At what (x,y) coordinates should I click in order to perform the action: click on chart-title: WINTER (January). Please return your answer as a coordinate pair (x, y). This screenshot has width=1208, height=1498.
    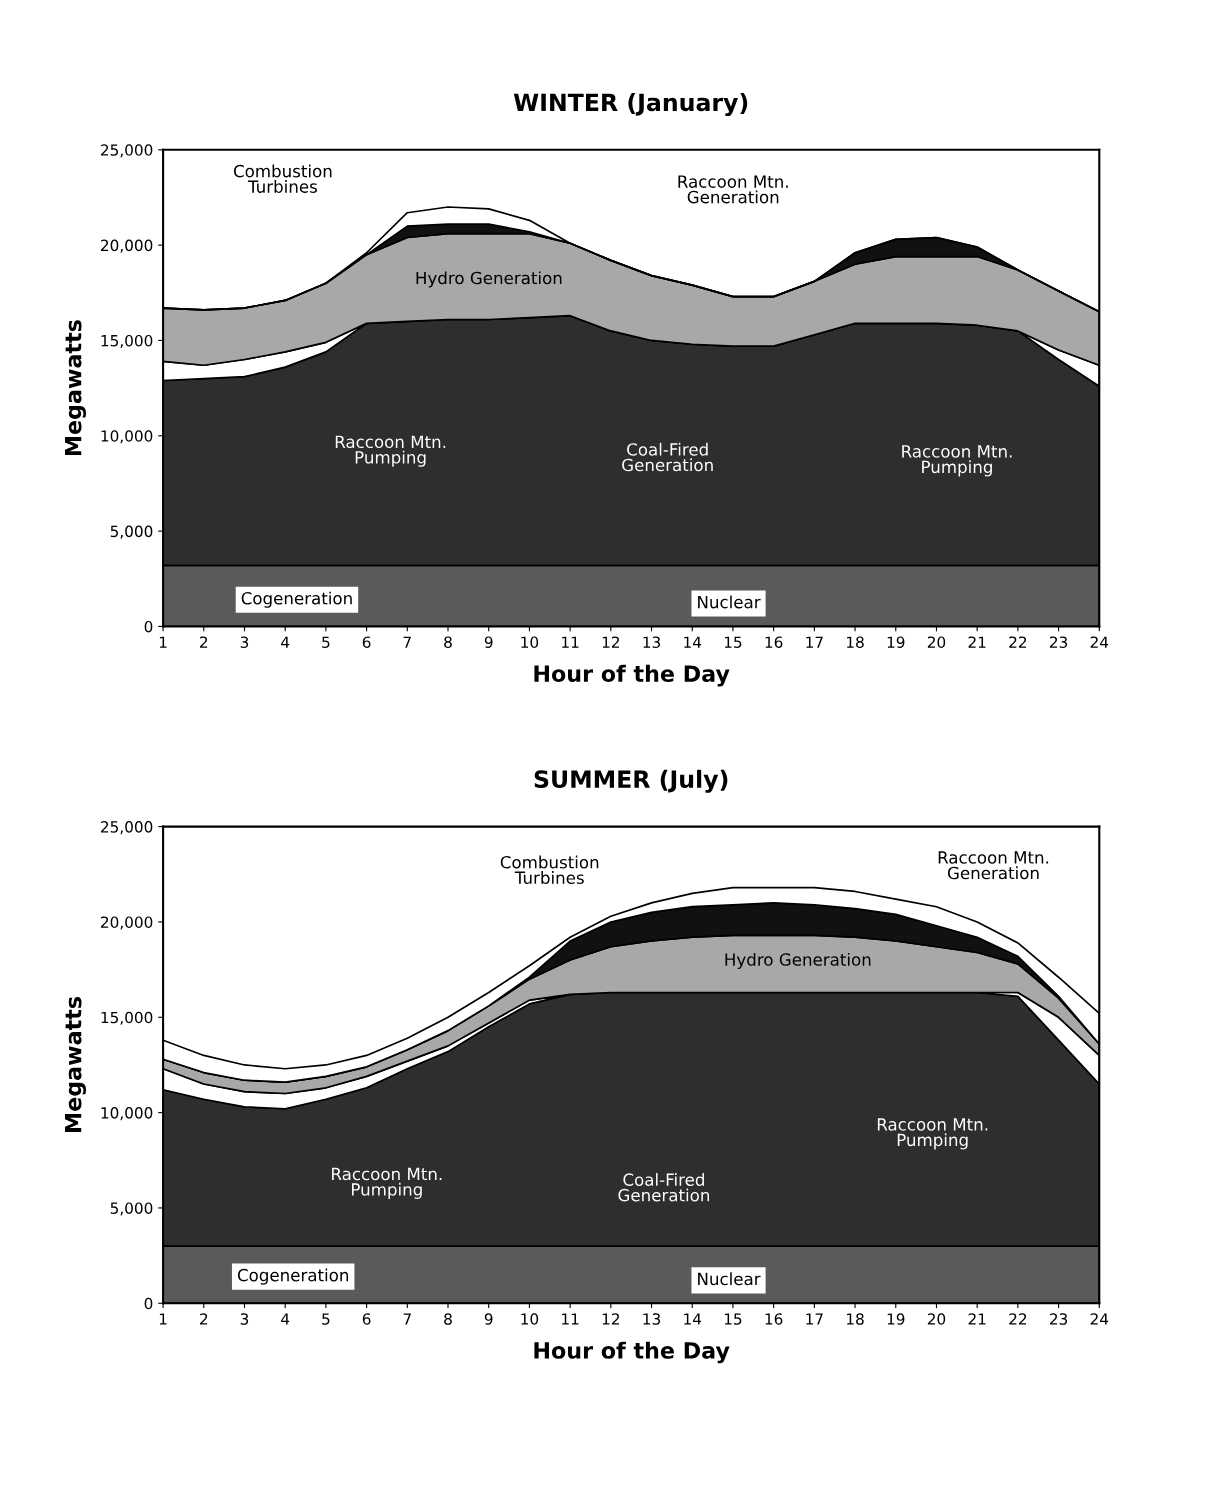
    Looking at the image, I should click on (630, 105).